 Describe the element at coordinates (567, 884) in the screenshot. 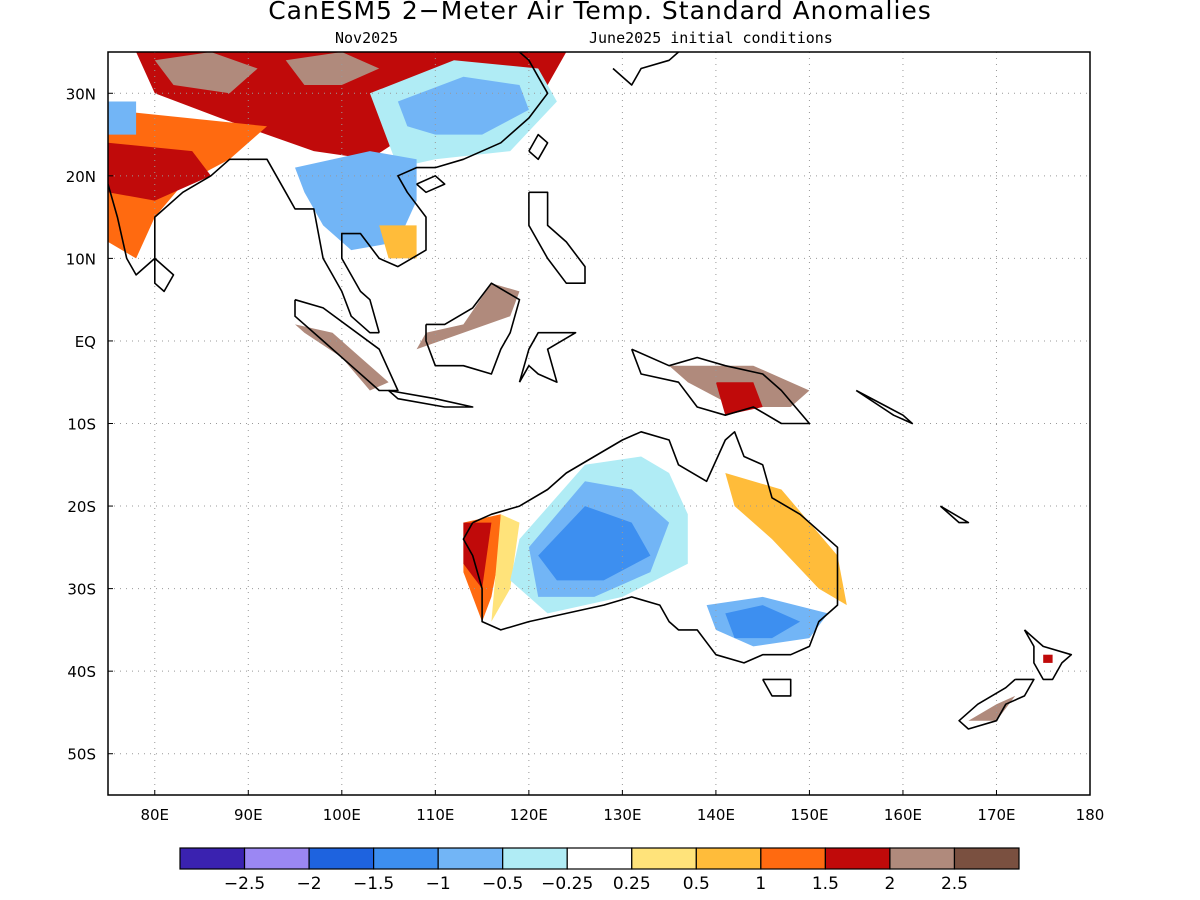

I see `colorbar-label: −0.25` at that location.